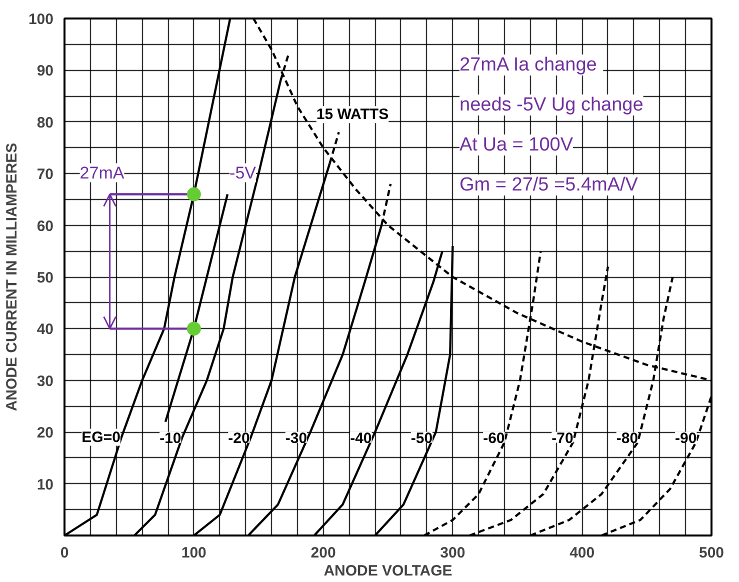  I want to click on x-tick-label: 100, so click(193, 553).